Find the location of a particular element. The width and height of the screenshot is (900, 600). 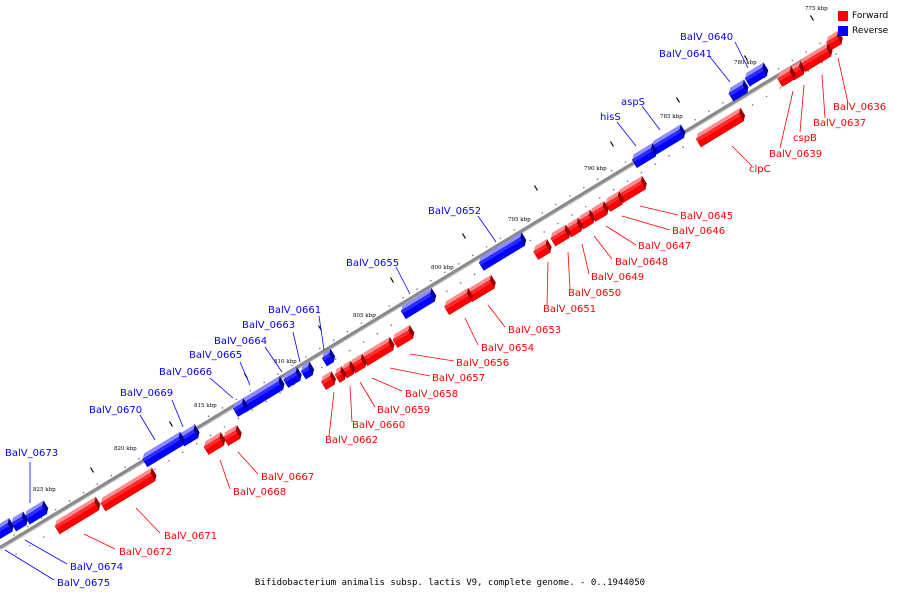

gene-clpc is located at coordinates (720, 127).